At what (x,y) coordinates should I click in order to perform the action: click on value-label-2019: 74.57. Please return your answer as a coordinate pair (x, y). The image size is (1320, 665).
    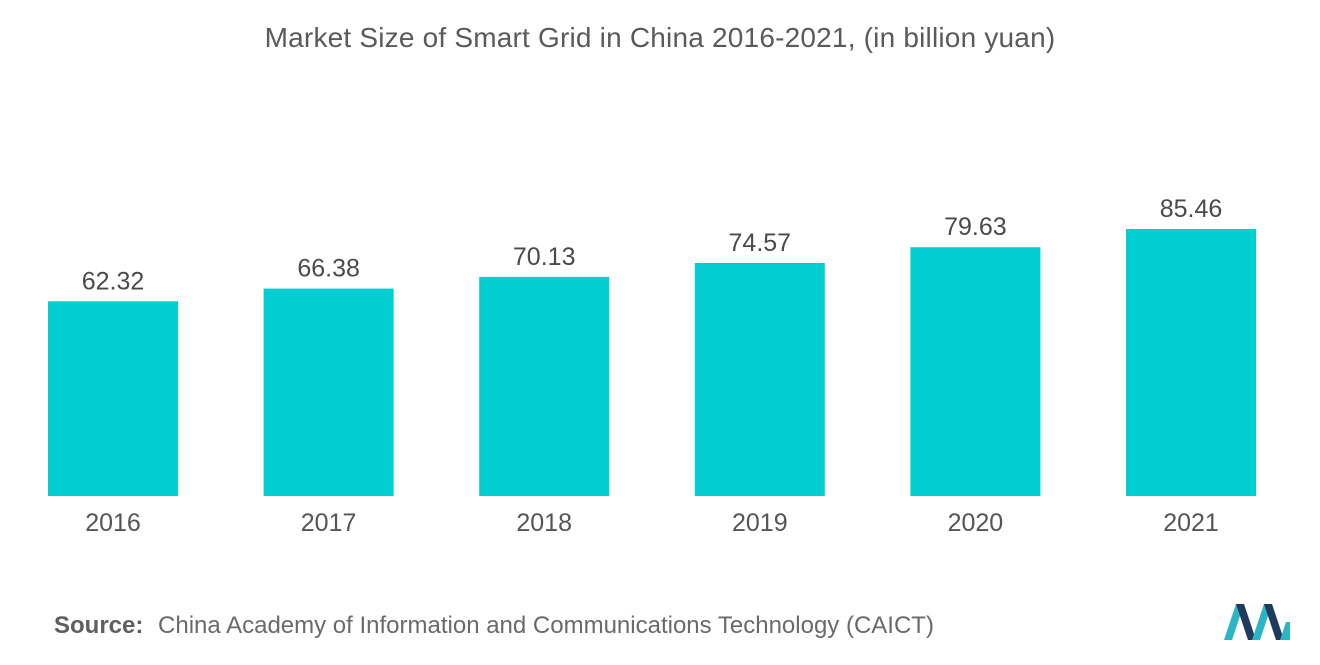
    Looking at the image, I should click on (760, 243).